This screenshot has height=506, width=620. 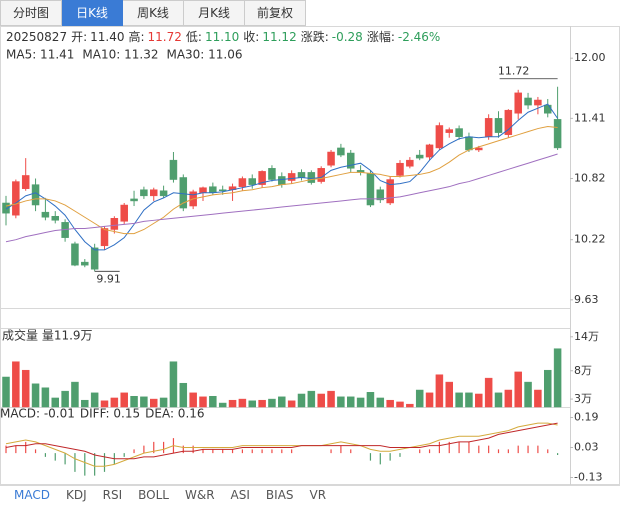 What do you see at coordinates (240, 495) in the screenshot?
I see `indicator-tab: ASI` at bounding box center [240, 495].